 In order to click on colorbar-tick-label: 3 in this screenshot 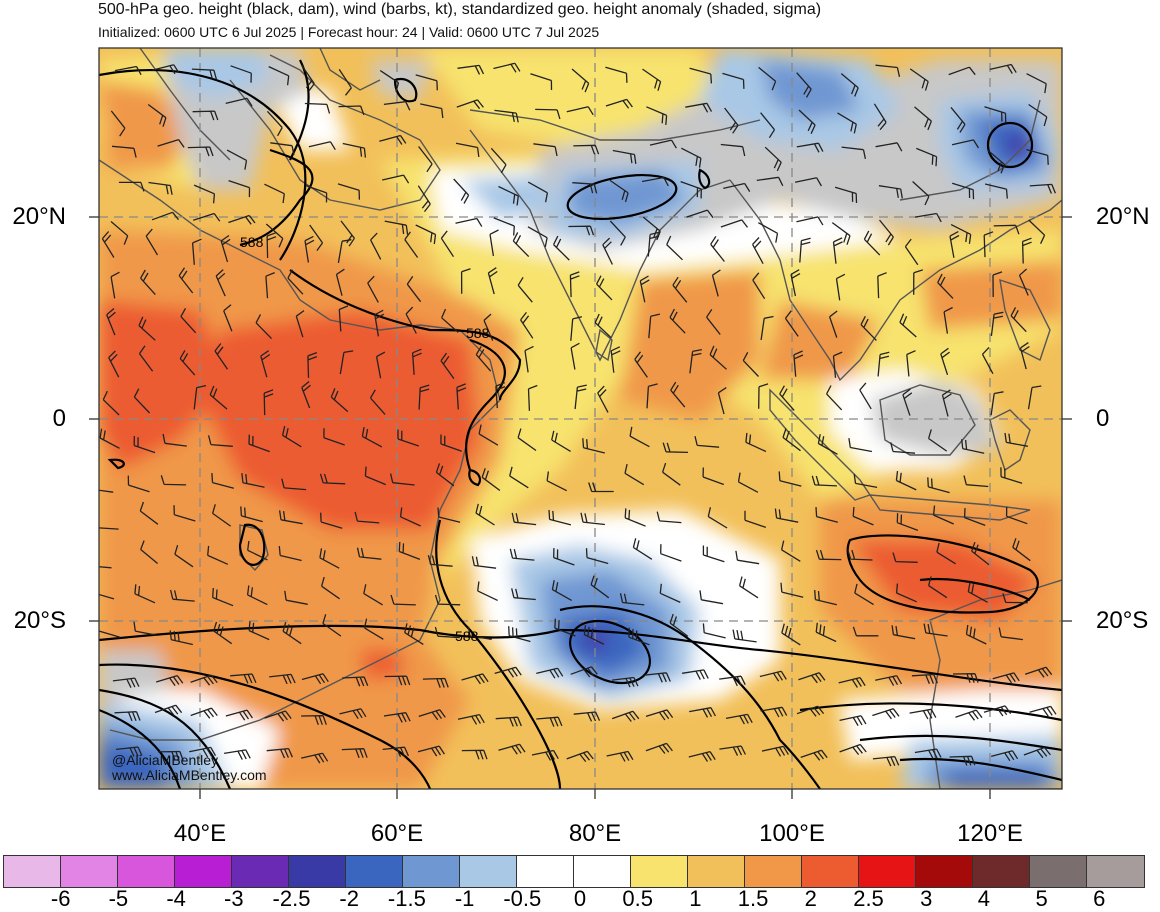, I will do `click(926, 898)`.